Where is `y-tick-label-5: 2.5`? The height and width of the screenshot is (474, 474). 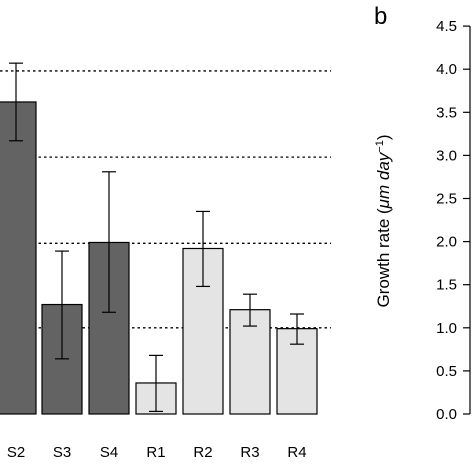
y-tick-label-5: 2.5 is located at coordinates (446, 199).